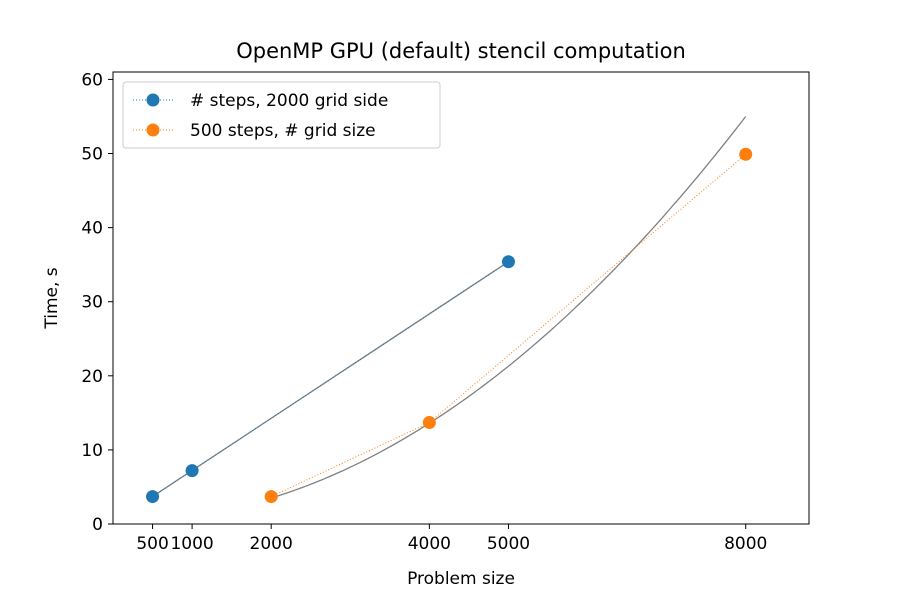  What do you see at coordinates (429, 544) in the screenshot?
I see `x-tick-label: 4000` at bounding box center [429, 544].